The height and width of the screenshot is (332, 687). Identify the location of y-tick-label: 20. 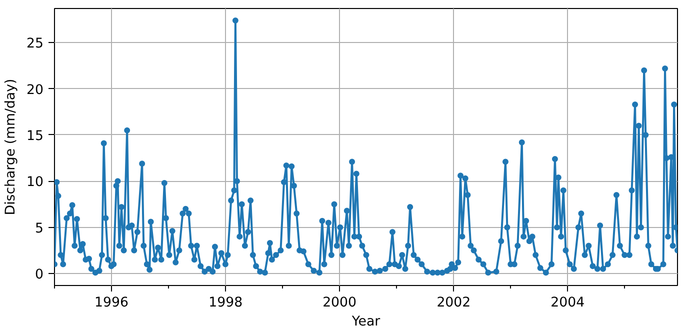
(35, 90).